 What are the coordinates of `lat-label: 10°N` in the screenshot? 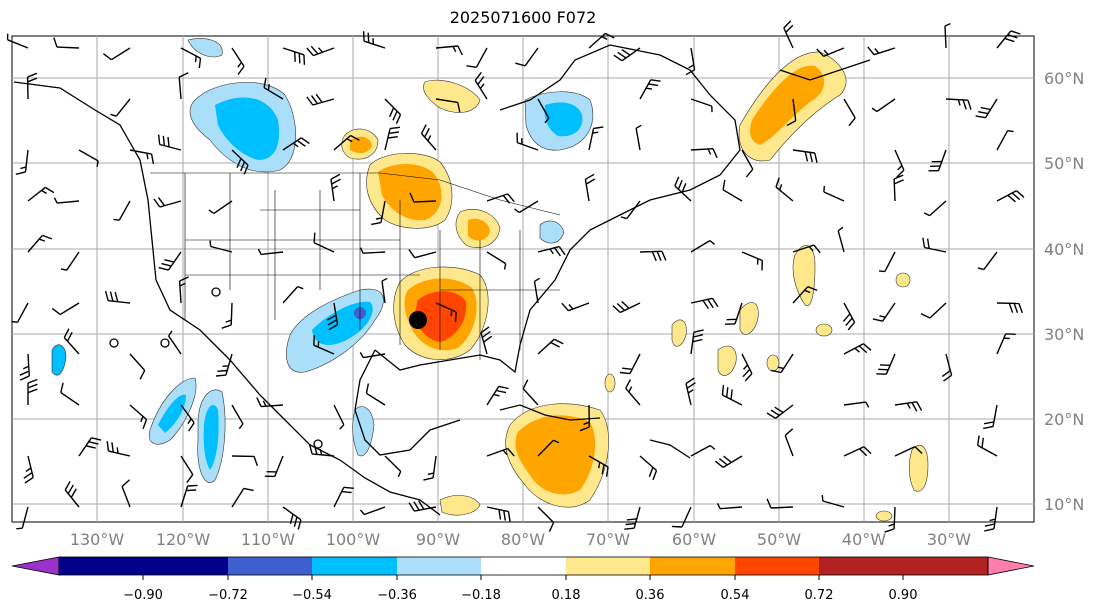 It's located at (1064, 504).